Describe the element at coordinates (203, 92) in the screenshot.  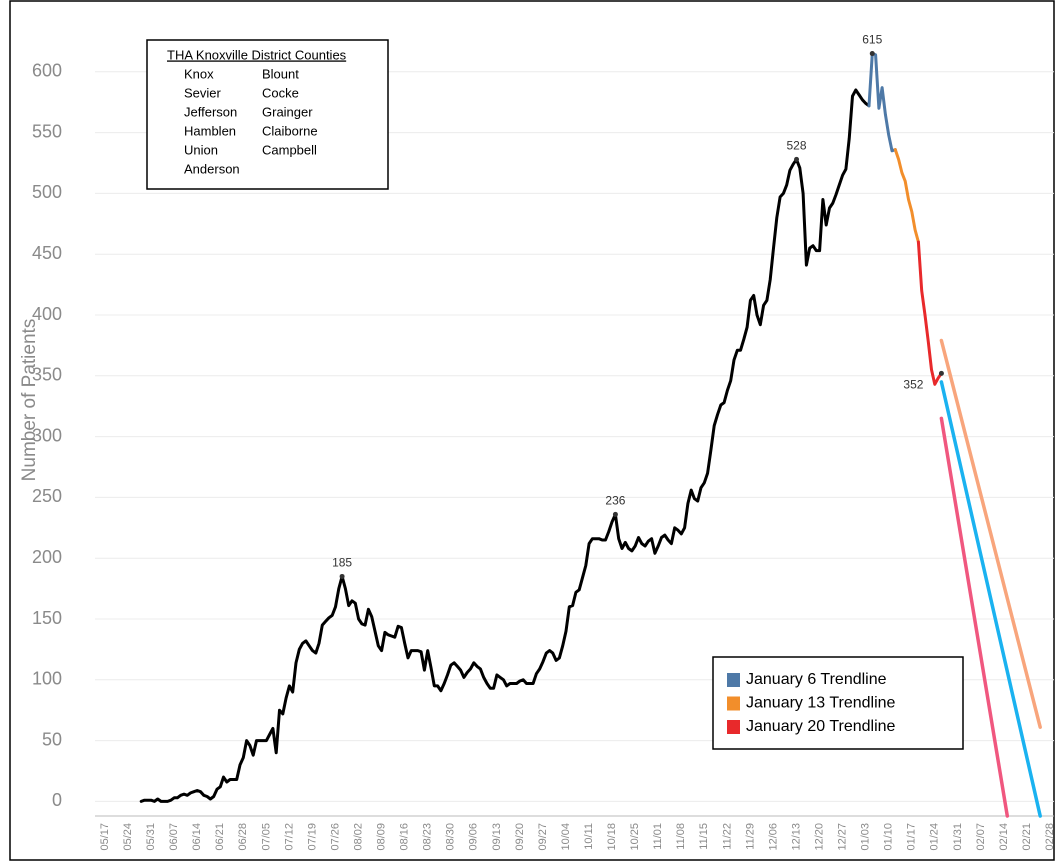
I see `note-item: Sevier` at that location.